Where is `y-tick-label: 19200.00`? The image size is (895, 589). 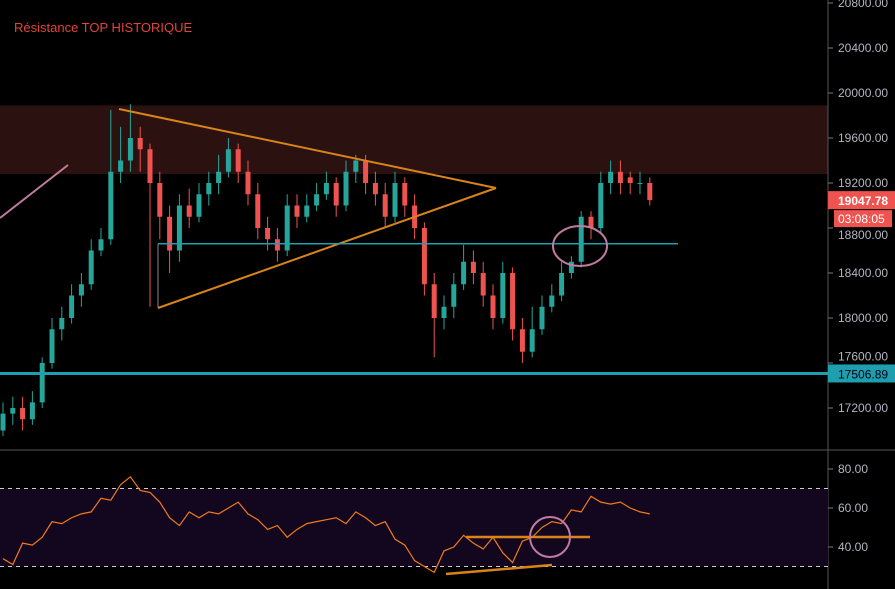
y-tick-label: 19200.00 is located at coordinates (863, 183).